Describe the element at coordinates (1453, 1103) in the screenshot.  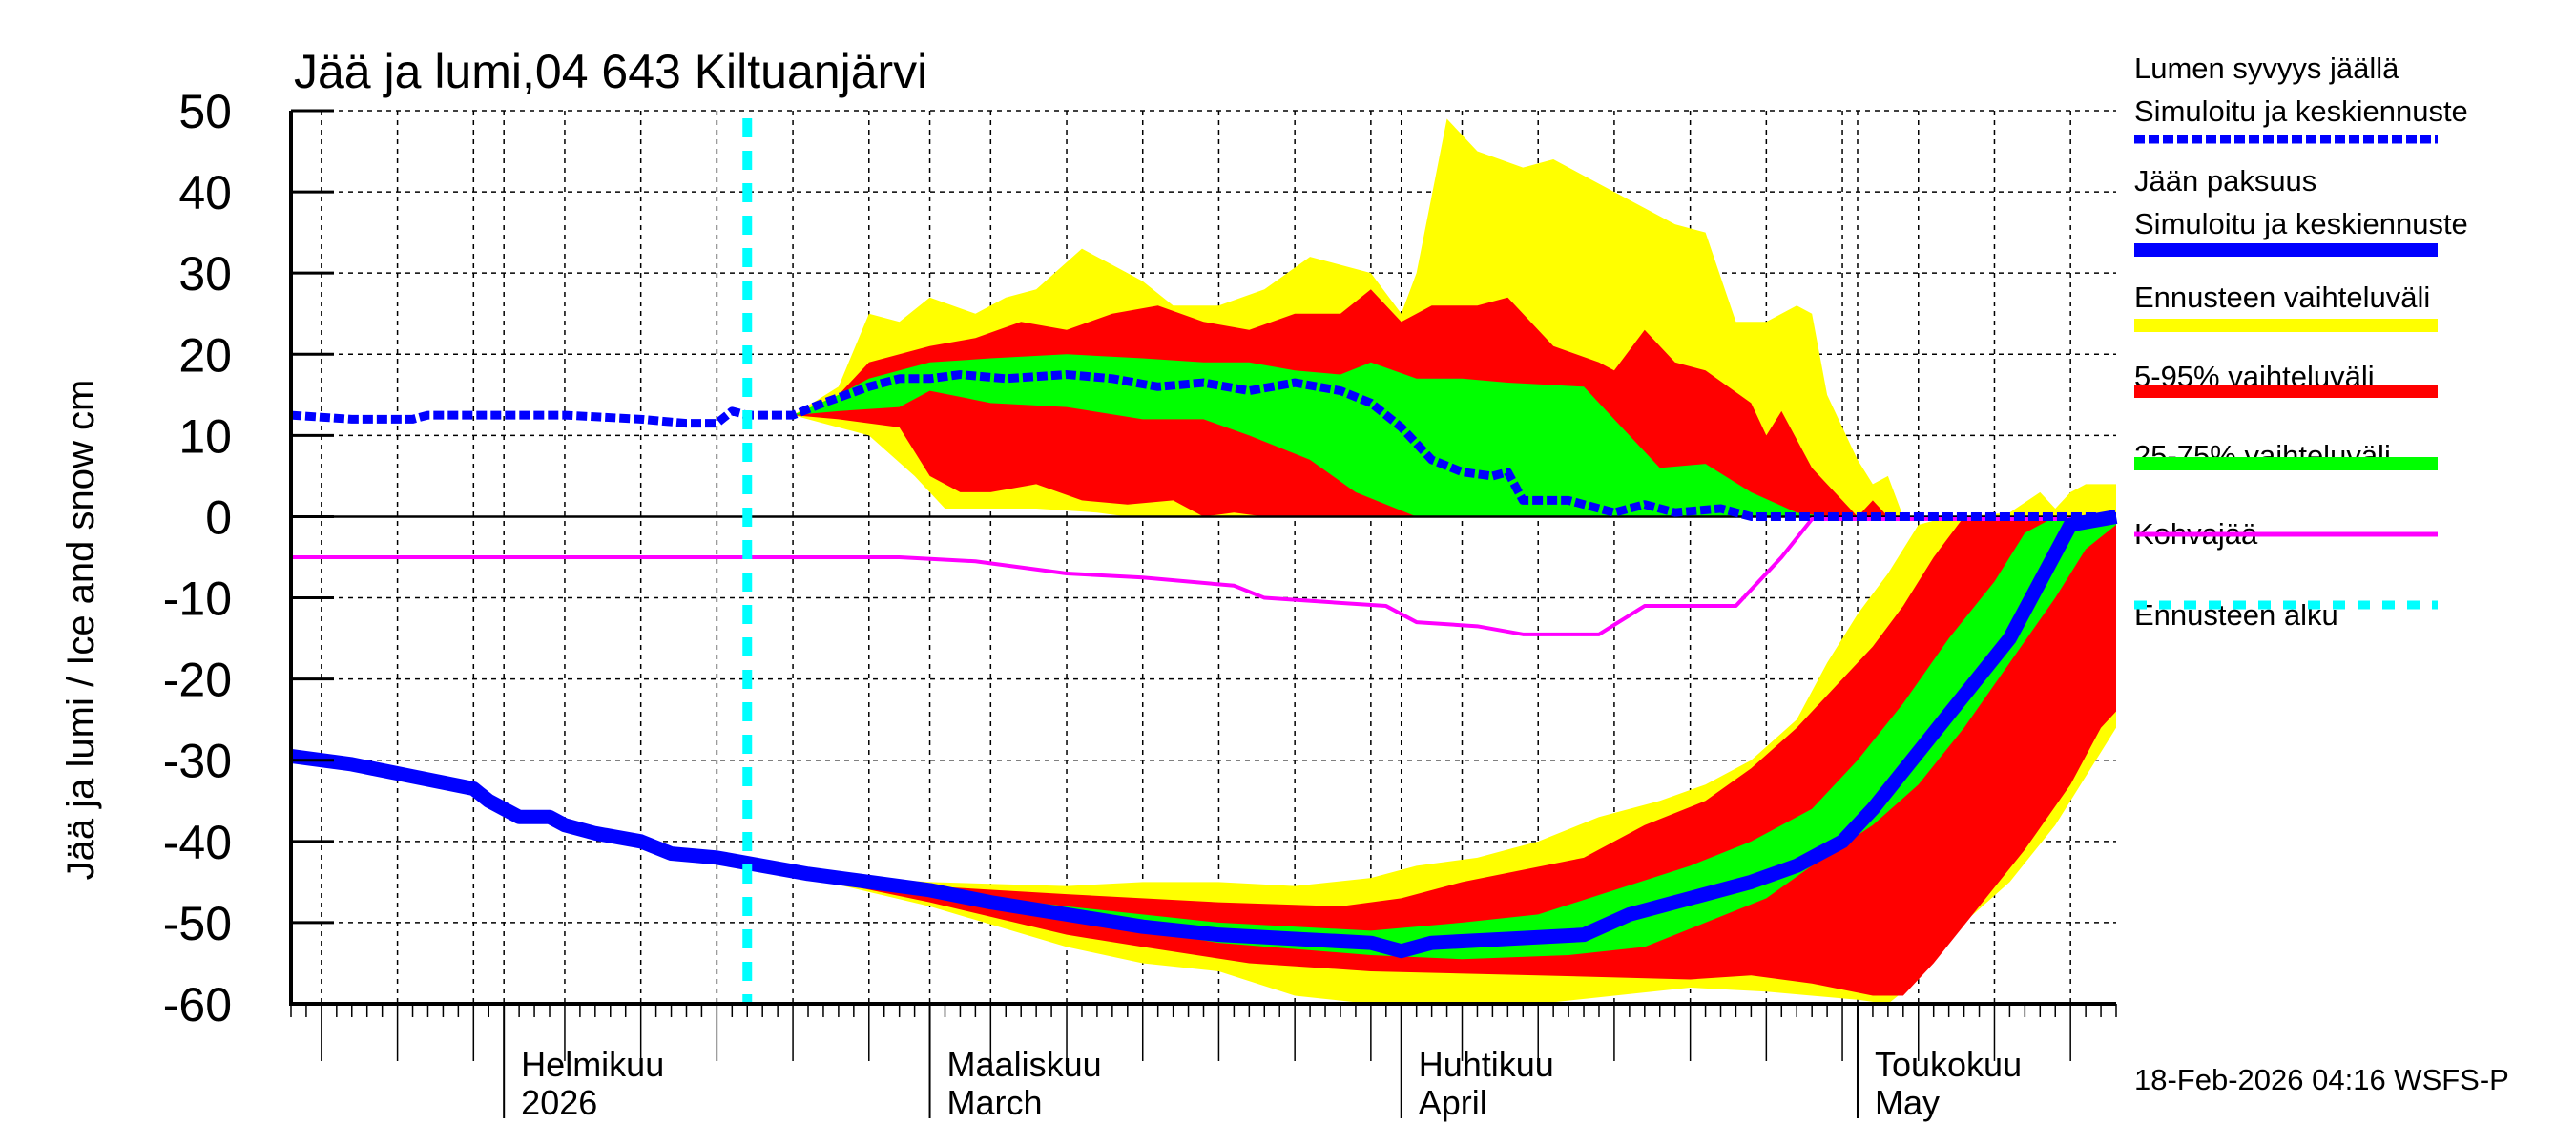
I see `month-sublabel: April` at that location.